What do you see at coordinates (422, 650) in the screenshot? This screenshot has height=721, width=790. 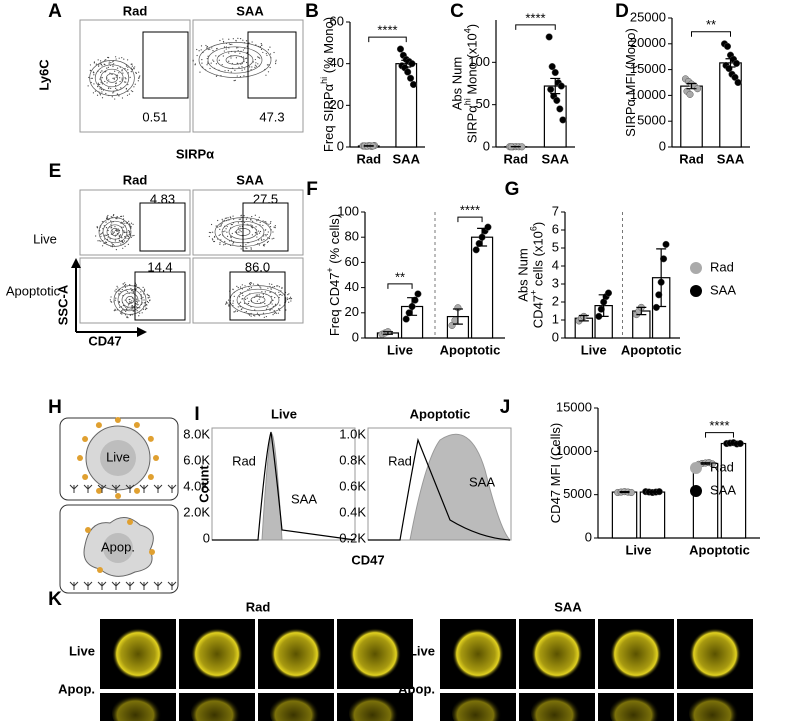 I see `row-label: Live` at bounding box center [422, 650].